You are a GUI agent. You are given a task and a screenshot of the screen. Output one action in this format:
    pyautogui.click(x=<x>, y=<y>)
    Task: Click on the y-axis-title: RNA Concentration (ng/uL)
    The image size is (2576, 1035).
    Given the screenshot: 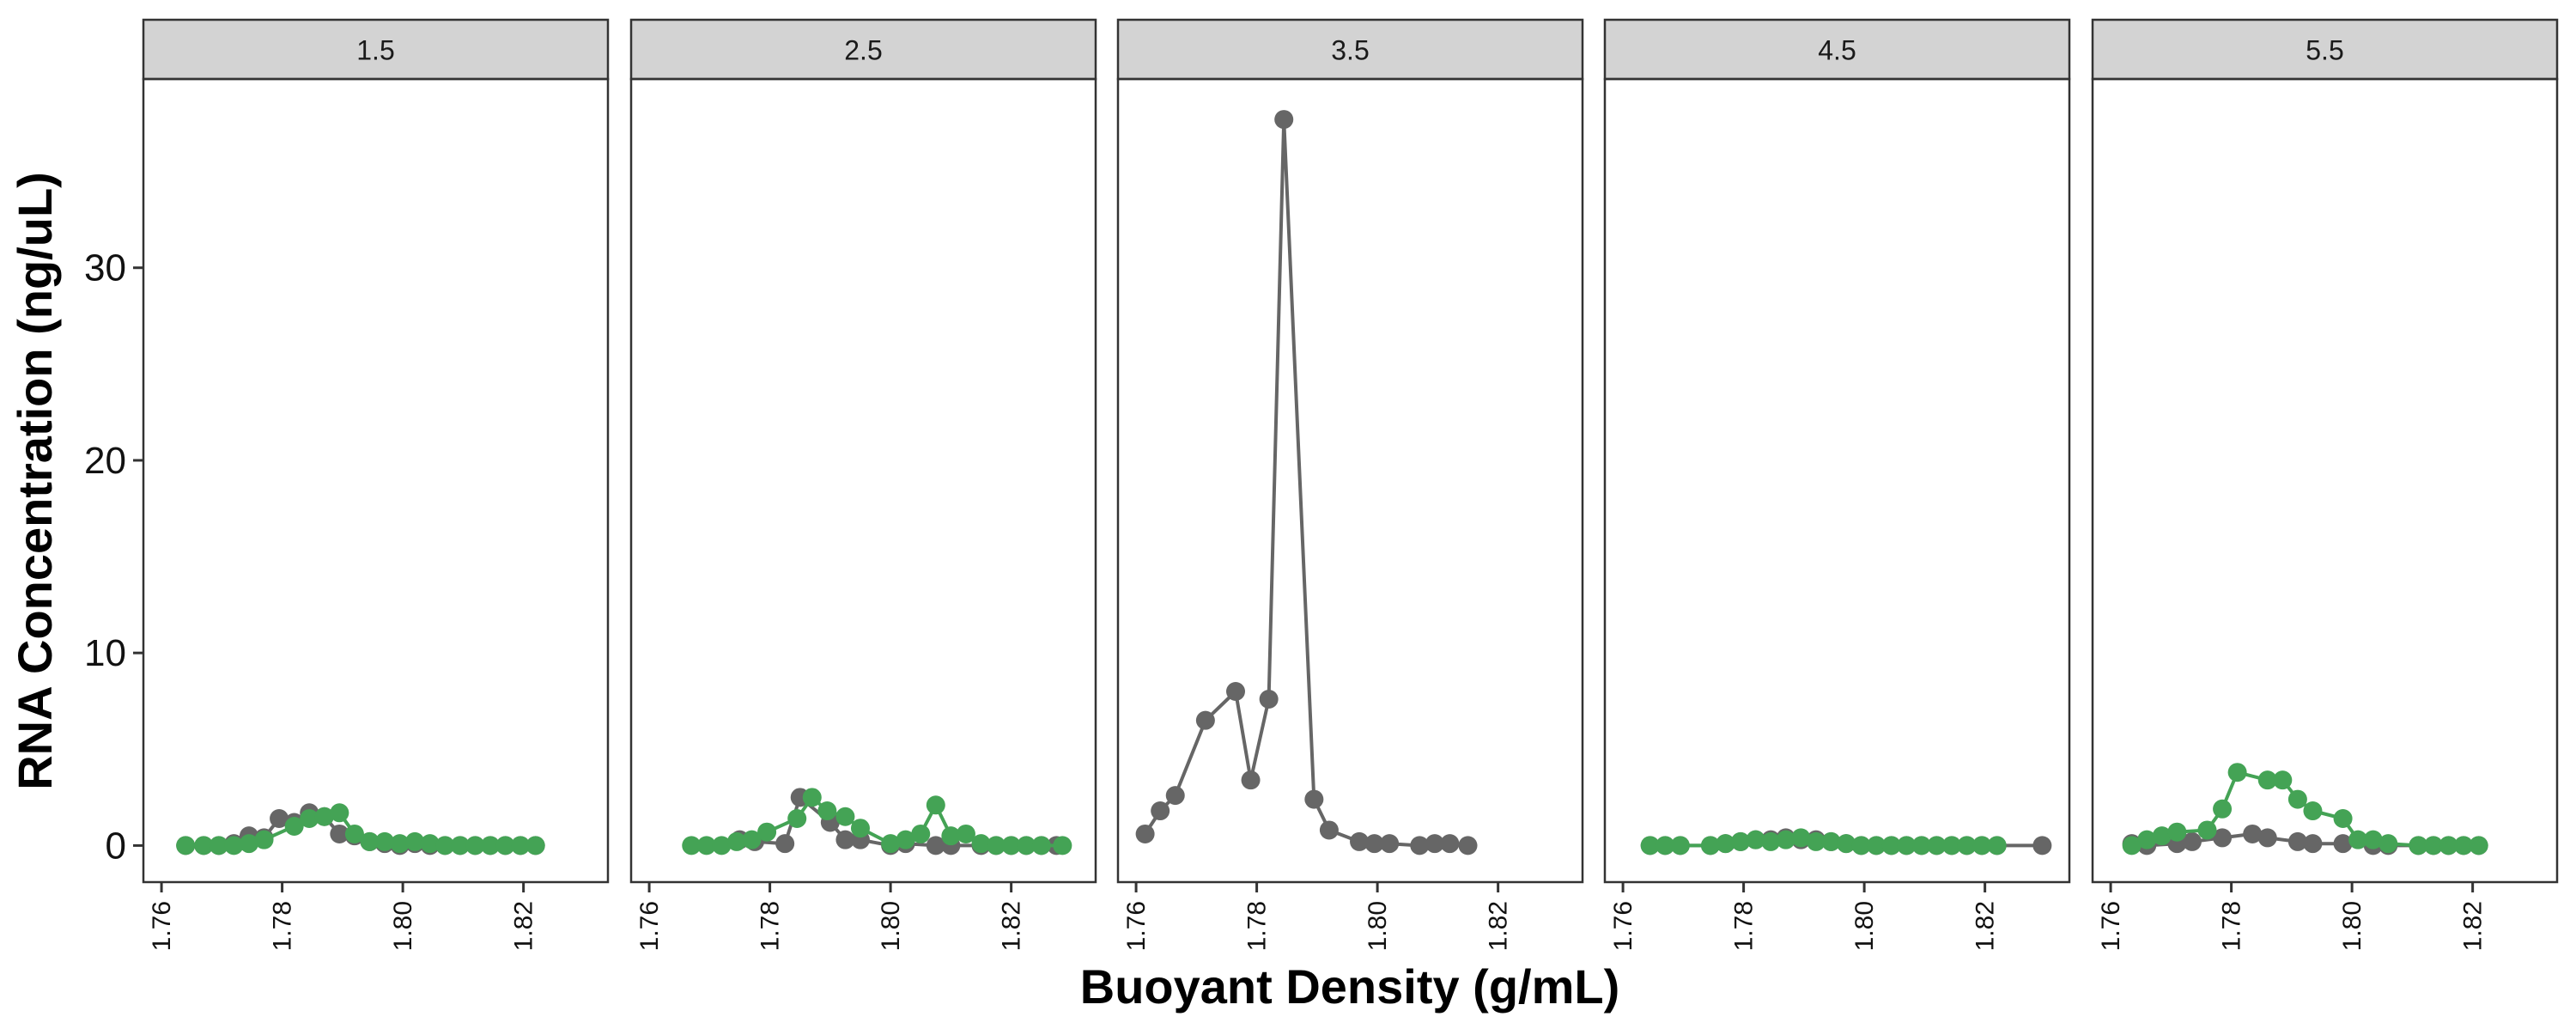 What is the action you would take?
    pyautogui.click(x=35, y=481)
    